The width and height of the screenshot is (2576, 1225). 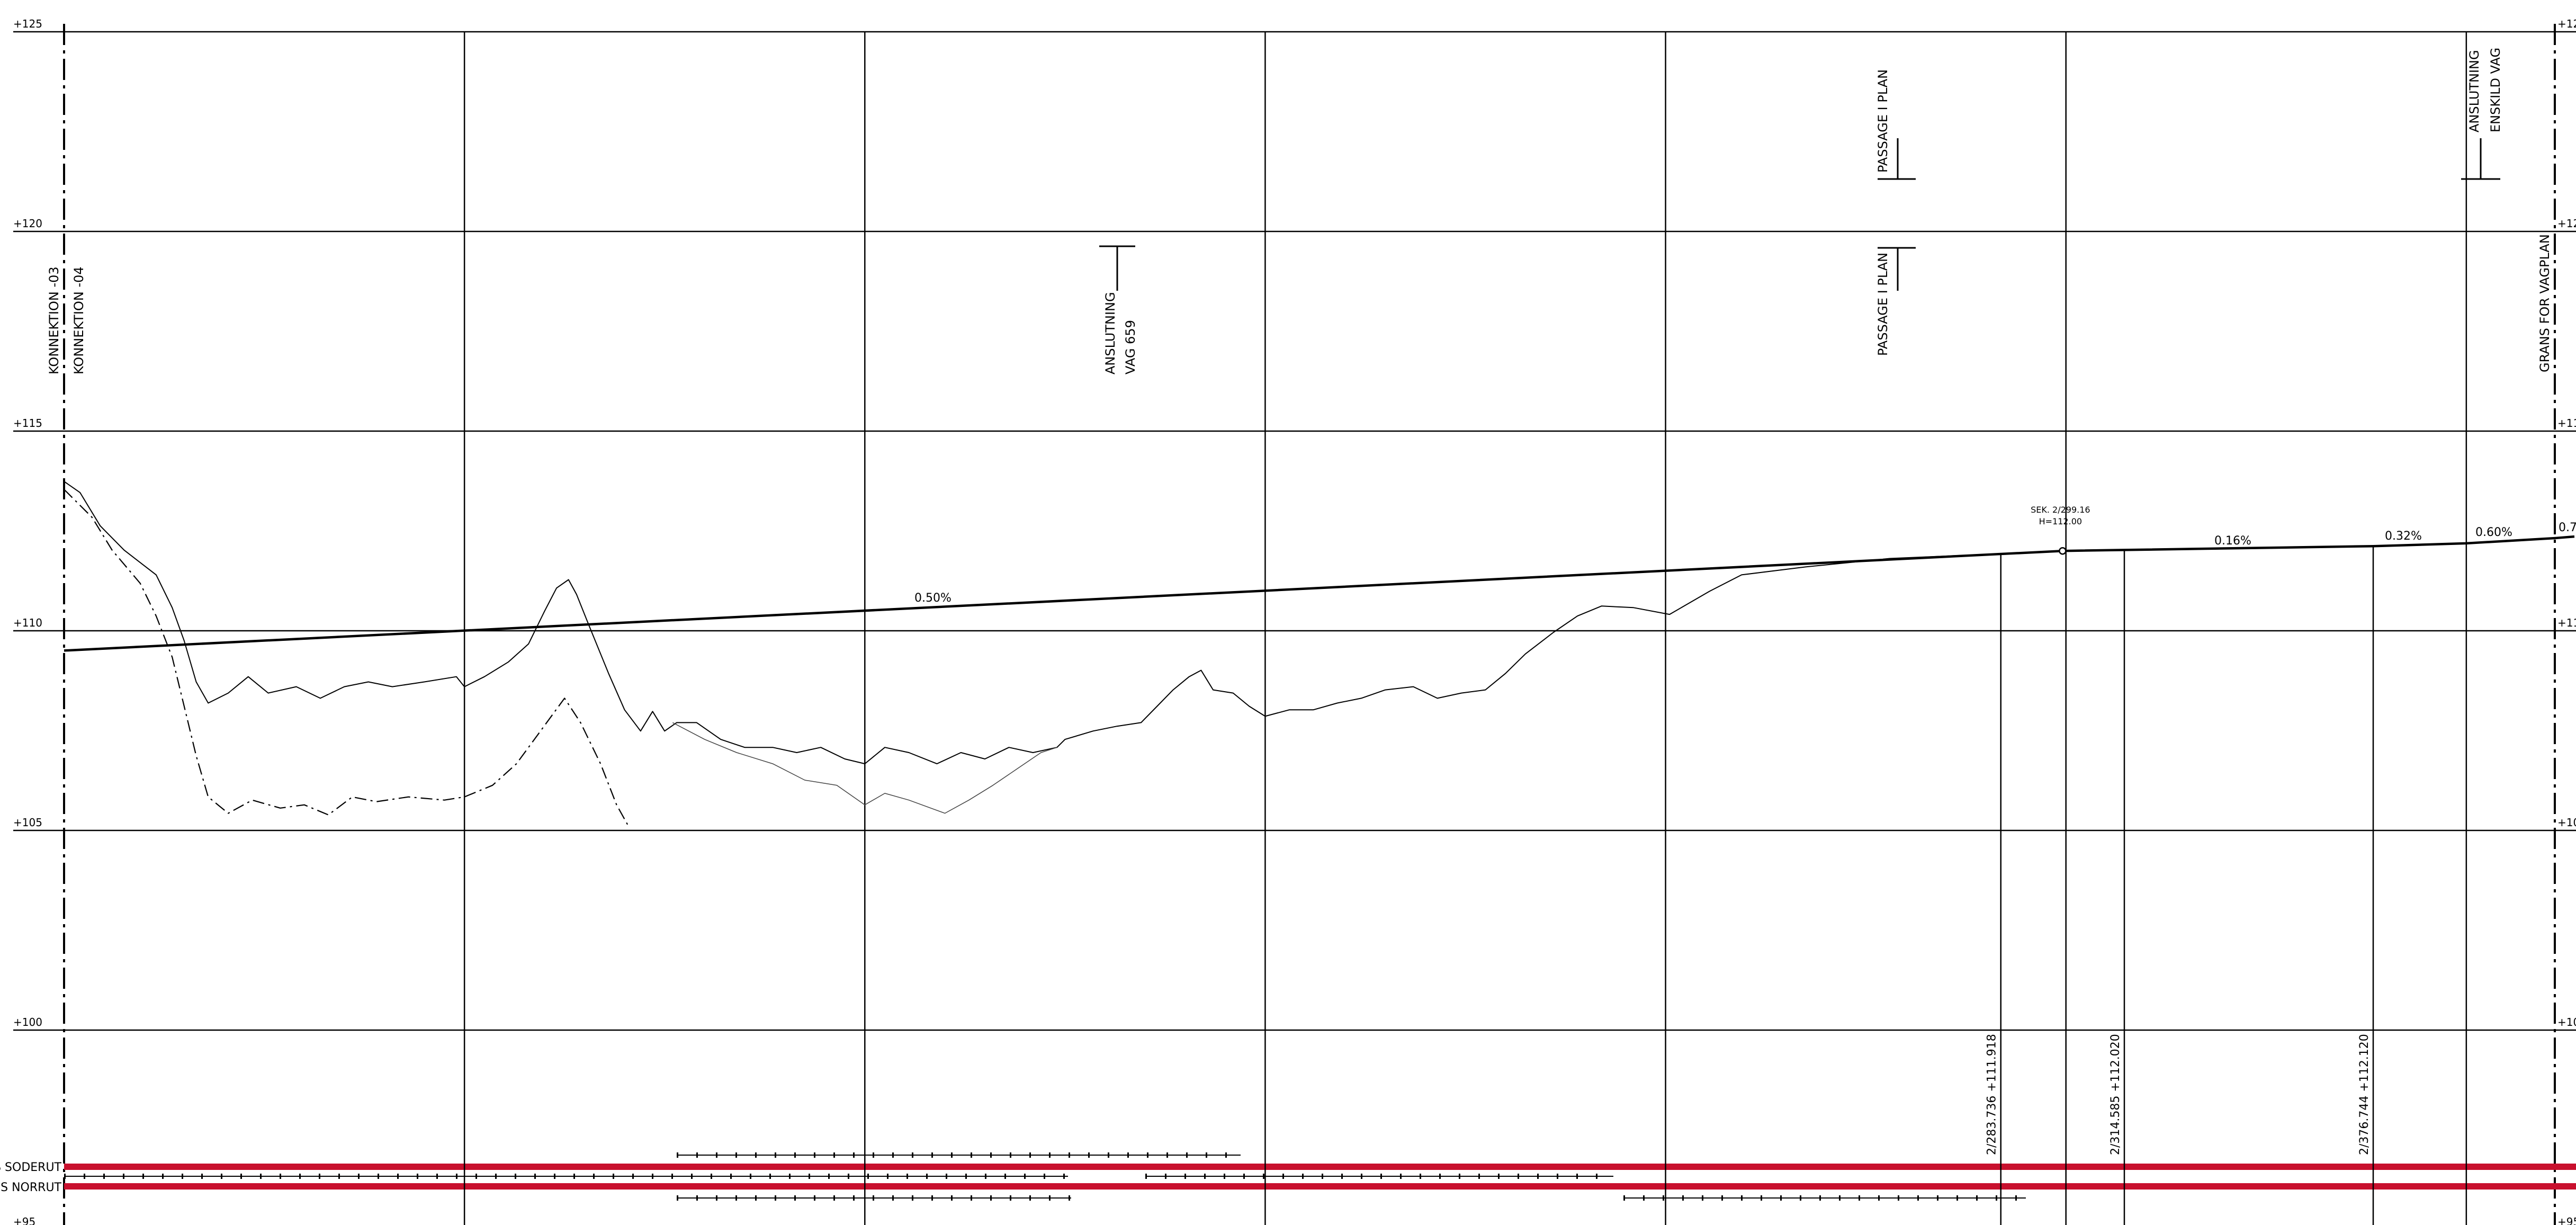 I want to click on grade-label: 0.16%, so click(x=2232, y=541).